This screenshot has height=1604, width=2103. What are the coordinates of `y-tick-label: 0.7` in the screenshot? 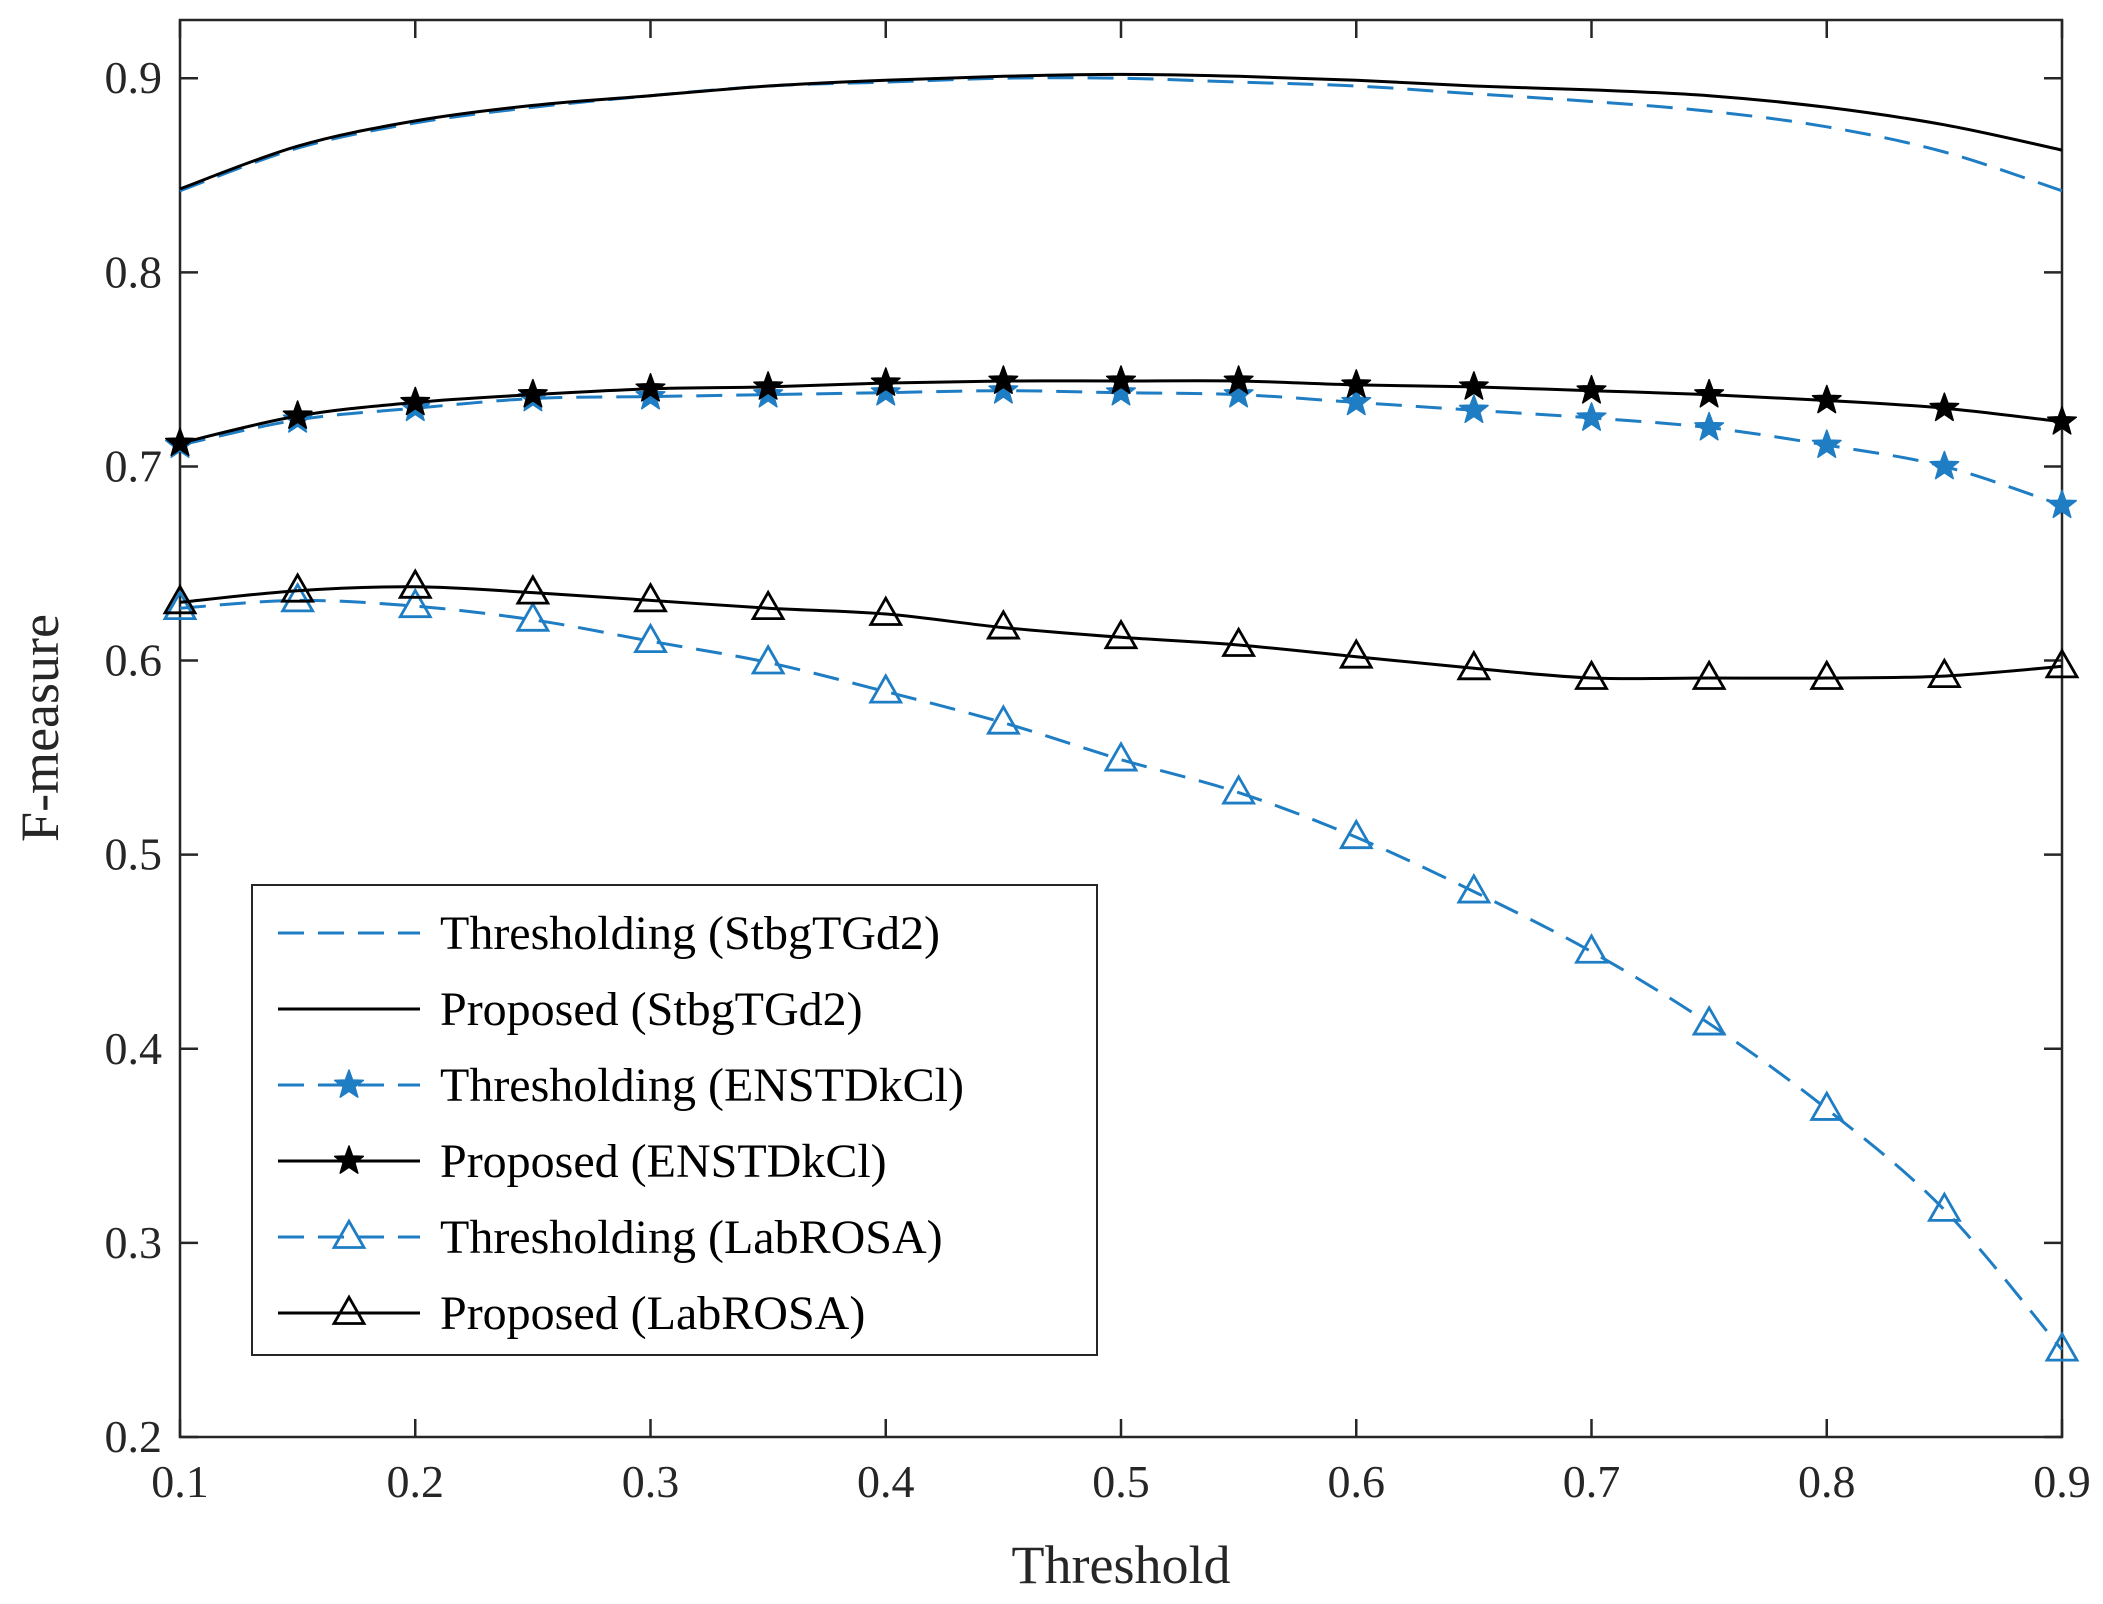 It's located at (134, 465).